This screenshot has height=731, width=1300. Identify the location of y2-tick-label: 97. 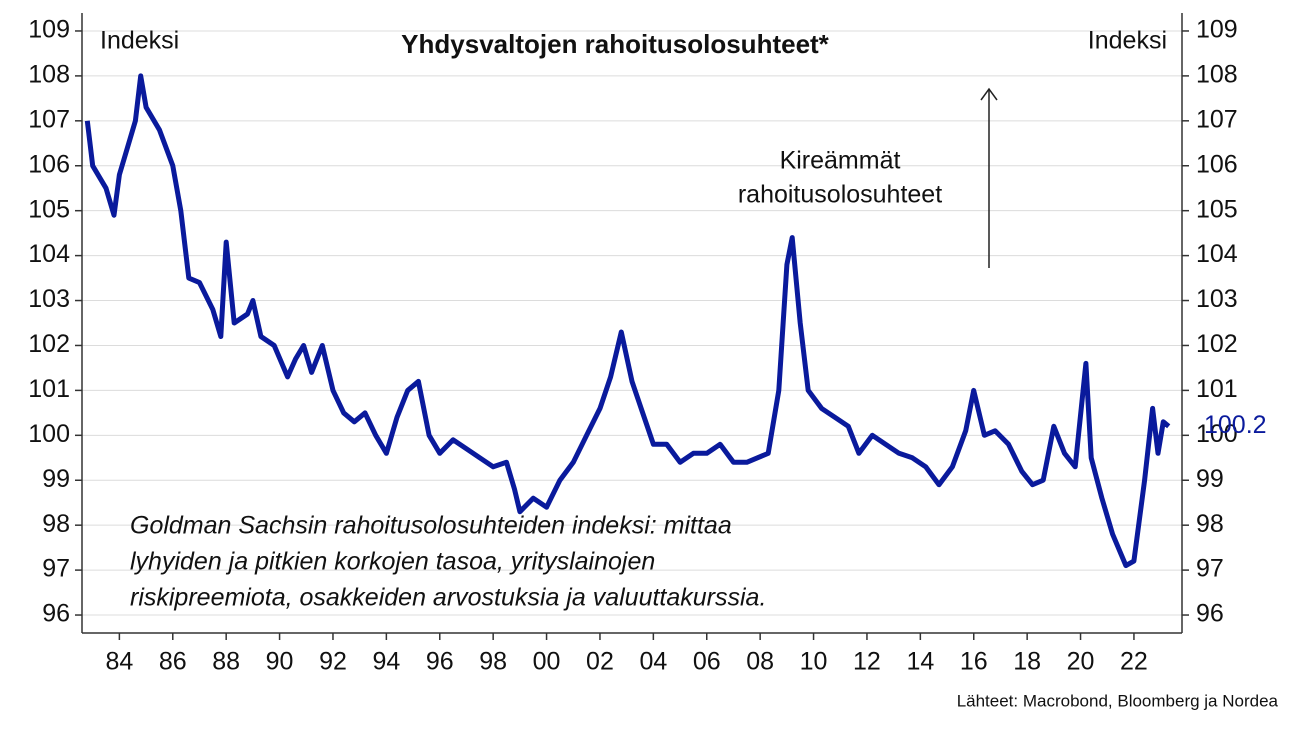
(1210, 569).